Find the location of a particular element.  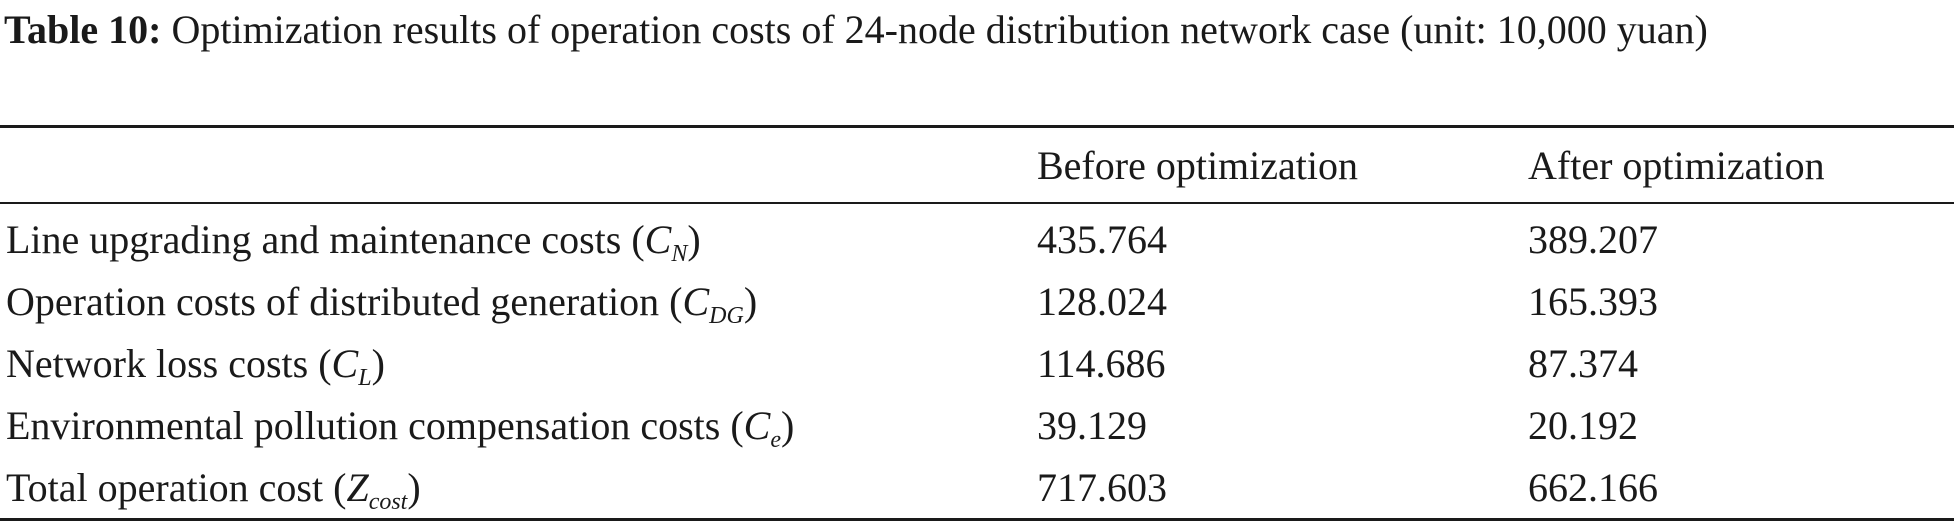

row-before-value: 39.129 is located at coordinates (1092, 425).